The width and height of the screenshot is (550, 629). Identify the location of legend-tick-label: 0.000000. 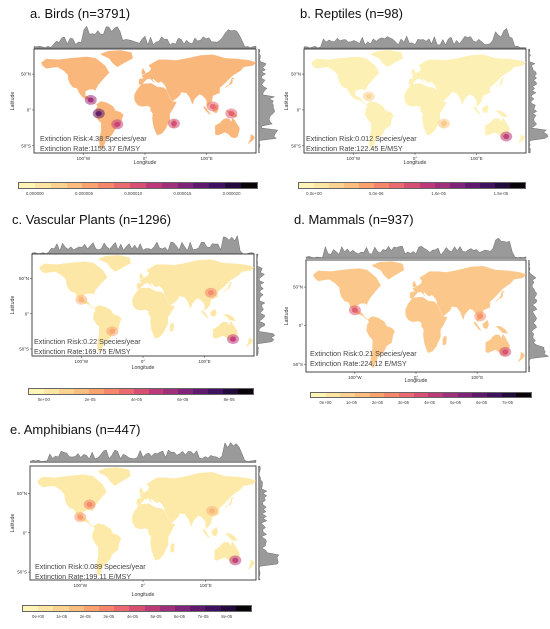
(34, 193).